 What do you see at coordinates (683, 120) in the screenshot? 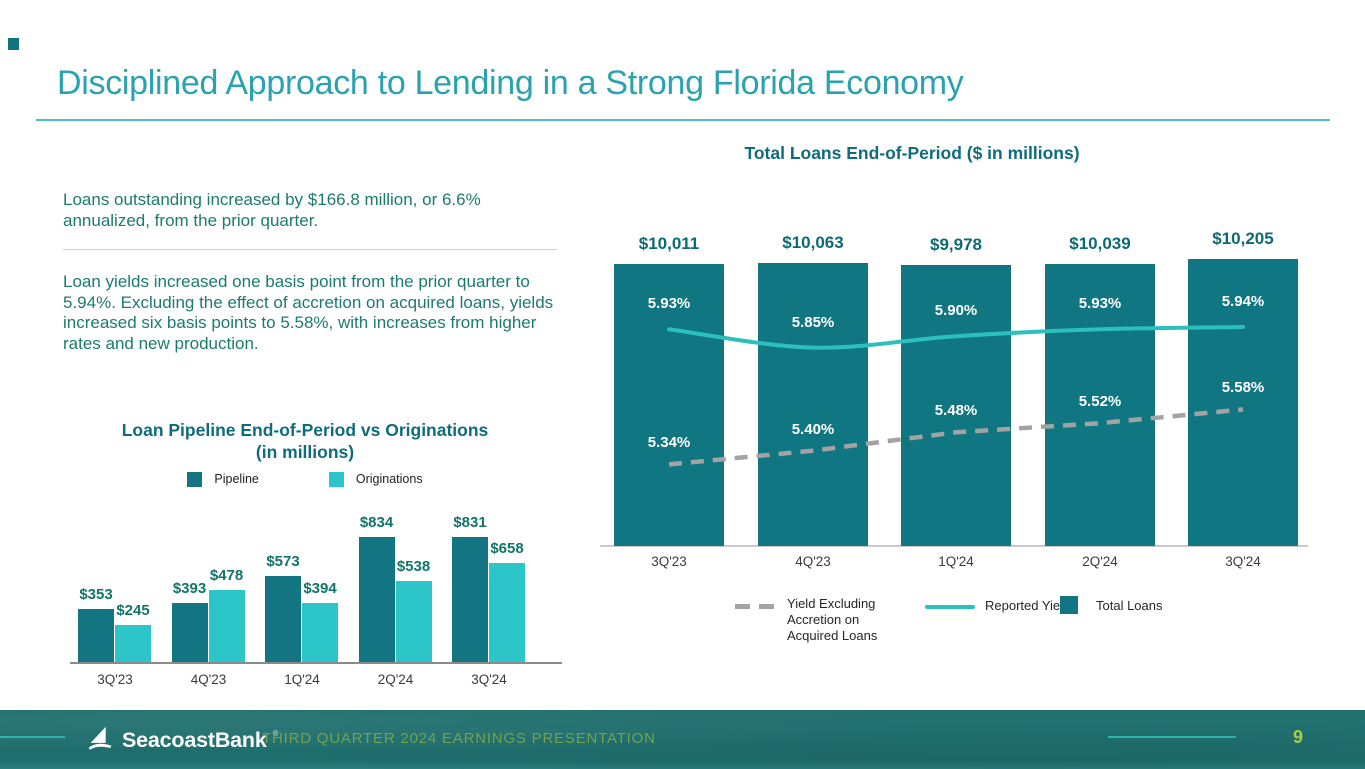
I see `title-divider` at bounding box center [683, 120].